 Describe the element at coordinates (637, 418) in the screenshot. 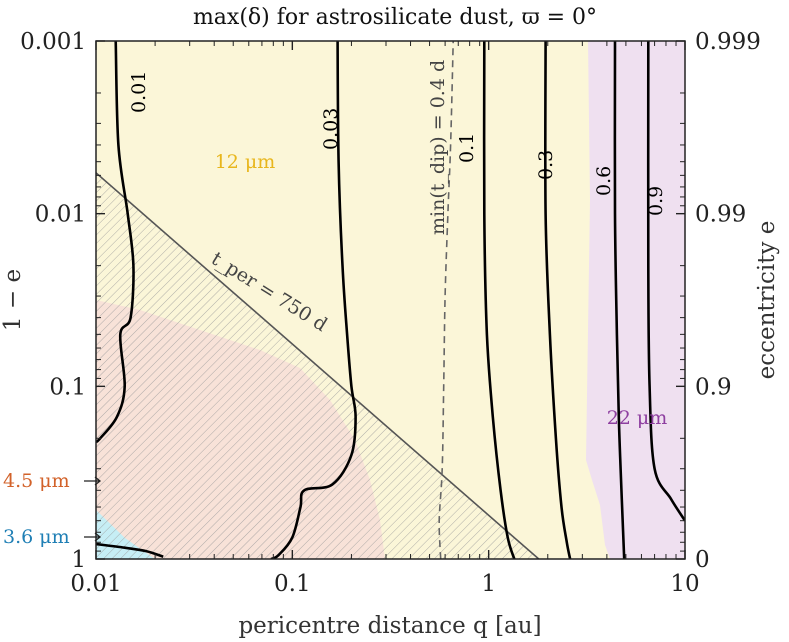

I see `region-label-22um: 22 μm` at that location.